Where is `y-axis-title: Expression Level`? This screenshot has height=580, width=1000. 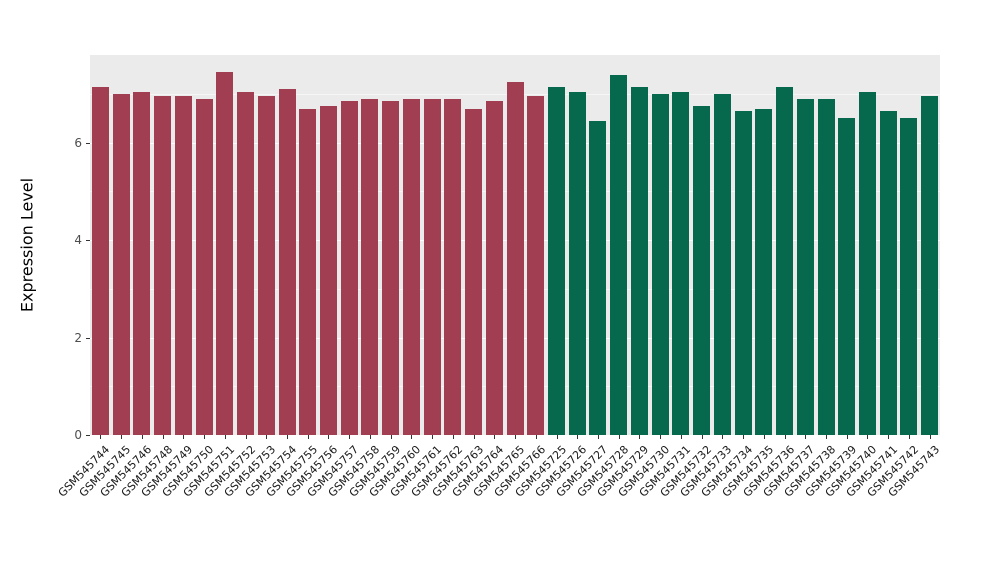 y-axis-title: Expression Level is located at coordinates (27, 245).